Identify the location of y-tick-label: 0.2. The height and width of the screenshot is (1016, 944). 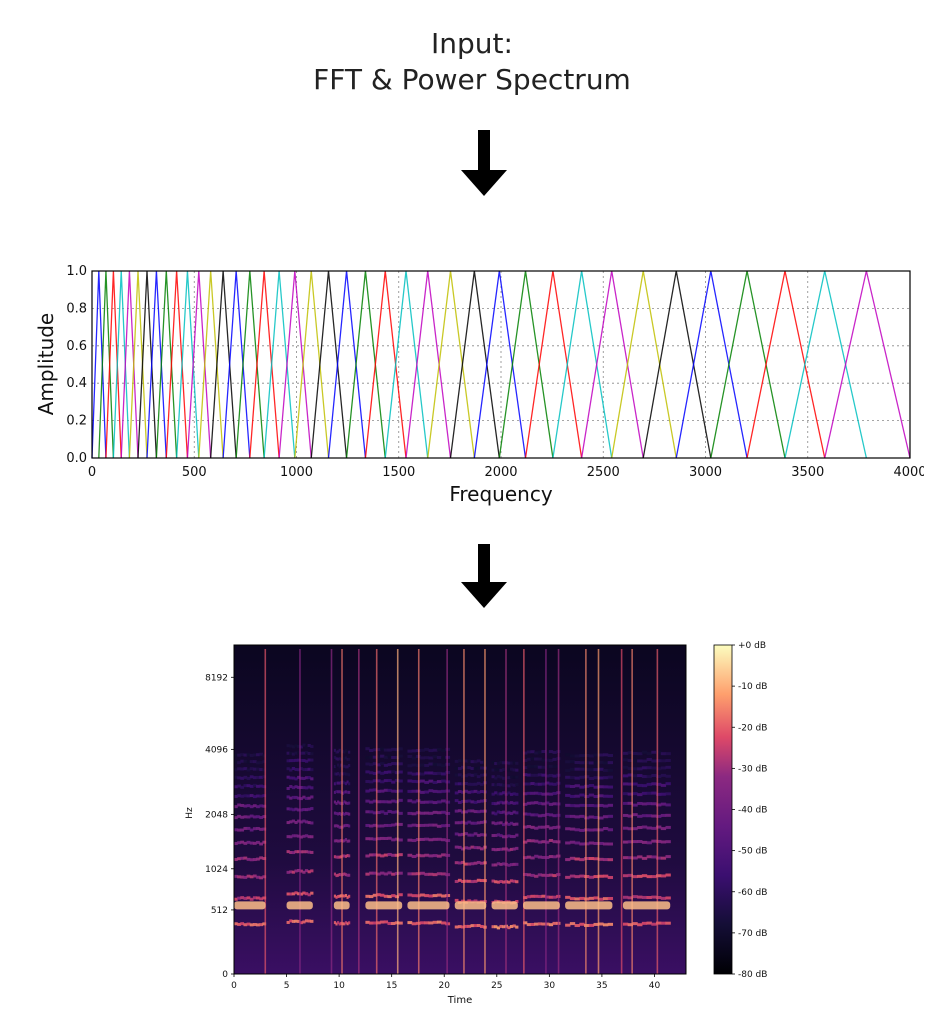
(76, 421).